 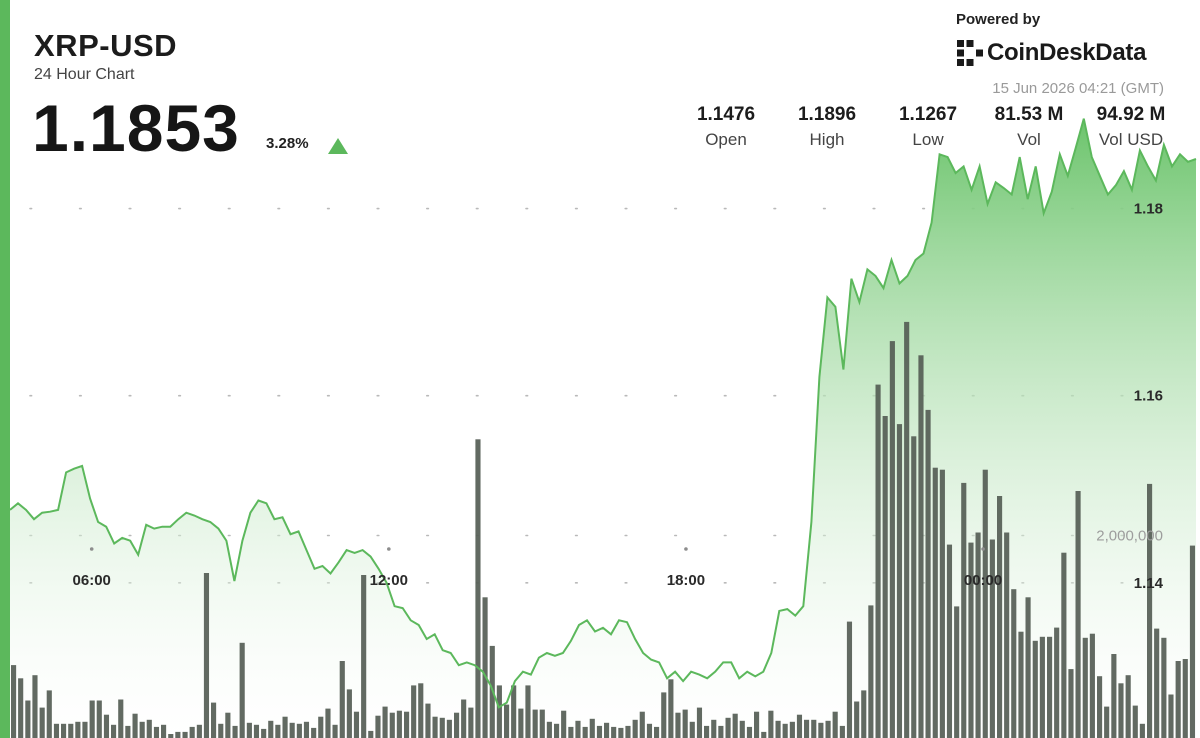 What do you see at coordinates (726, 114) in the screenshot?
I see `stat-value: 1.1476` at bounding box center [726, 114].